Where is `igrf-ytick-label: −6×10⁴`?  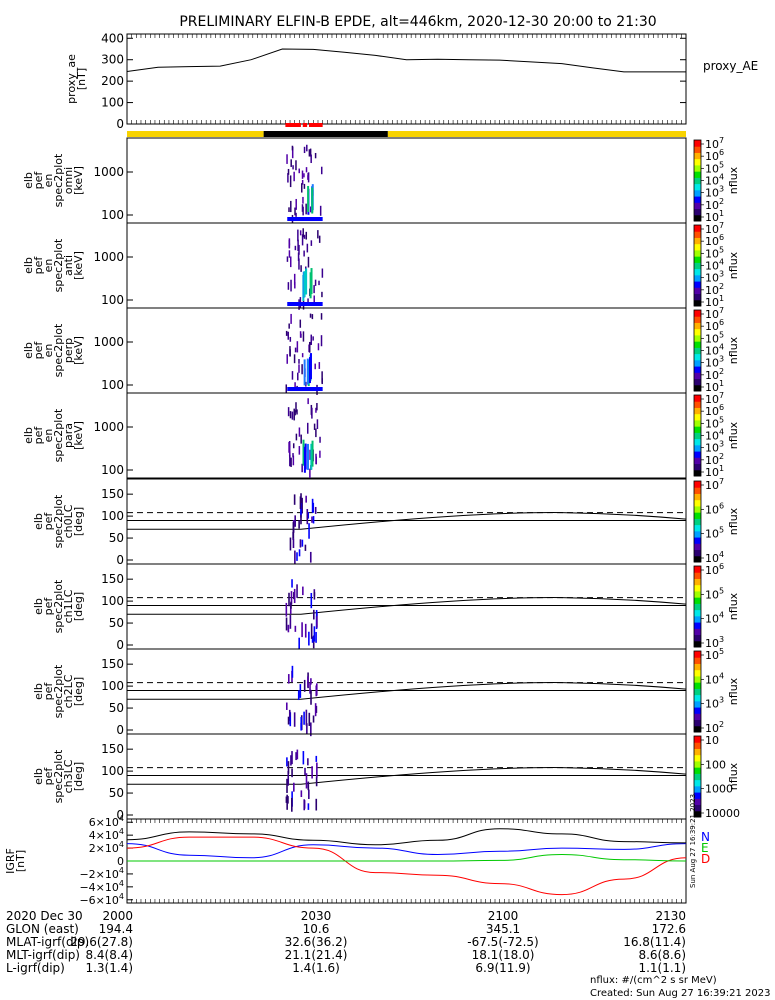
igrf-ytick-label: −6×10⁴ is located at coordinates (101, 899).